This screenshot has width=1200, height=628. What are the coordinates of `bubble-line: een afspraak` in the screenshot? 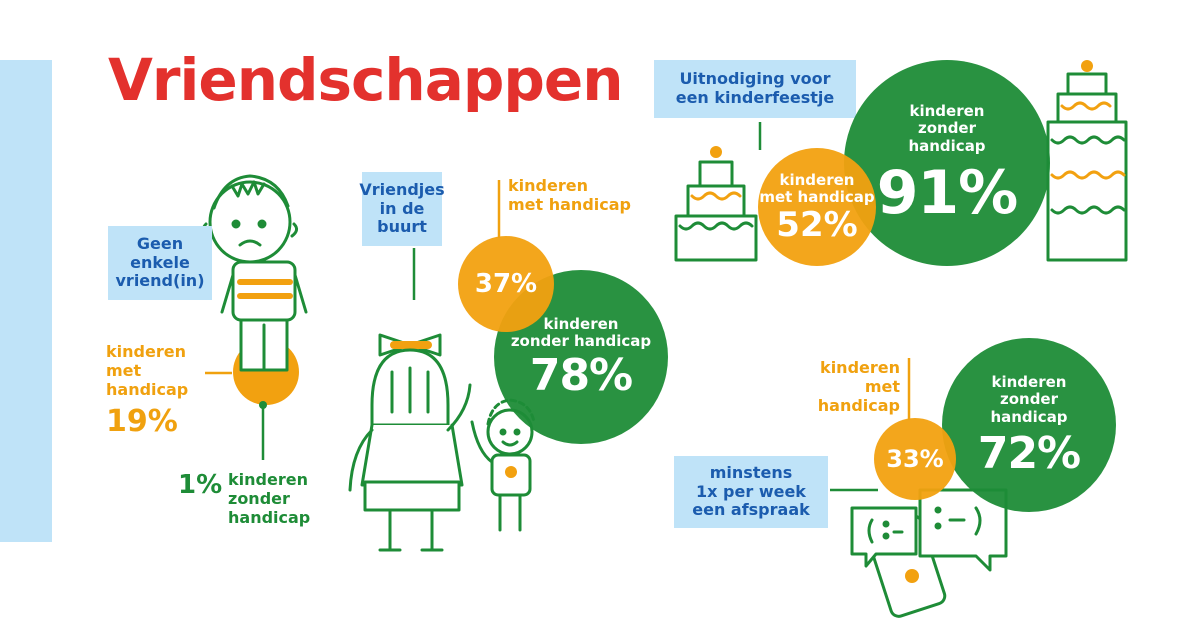 It's located at (751, 510).